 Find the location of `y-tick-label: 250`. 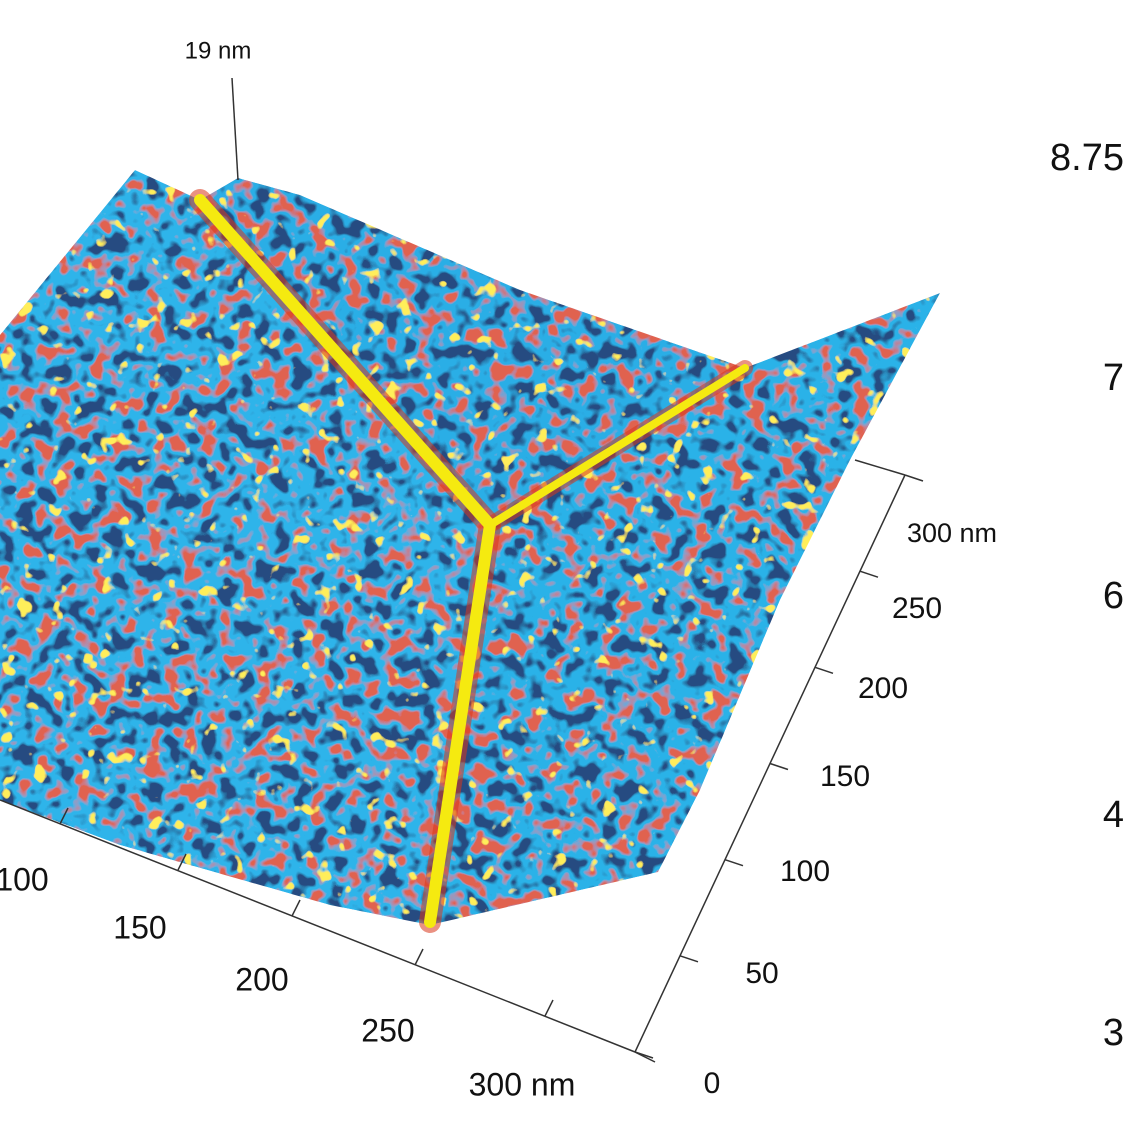

y-tick-label: 250 is located at coordinates (917, 608).